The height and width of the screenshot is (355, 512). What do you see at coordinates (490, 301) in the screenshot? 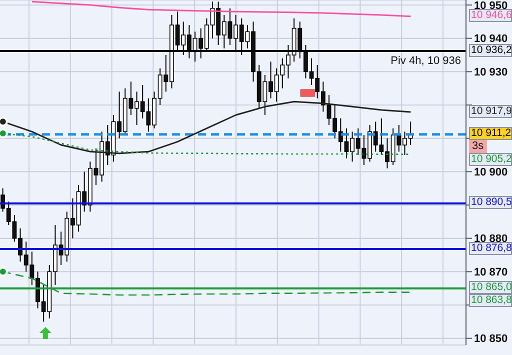
I see `text: 10 863,8` at bounding box center [490, 301].